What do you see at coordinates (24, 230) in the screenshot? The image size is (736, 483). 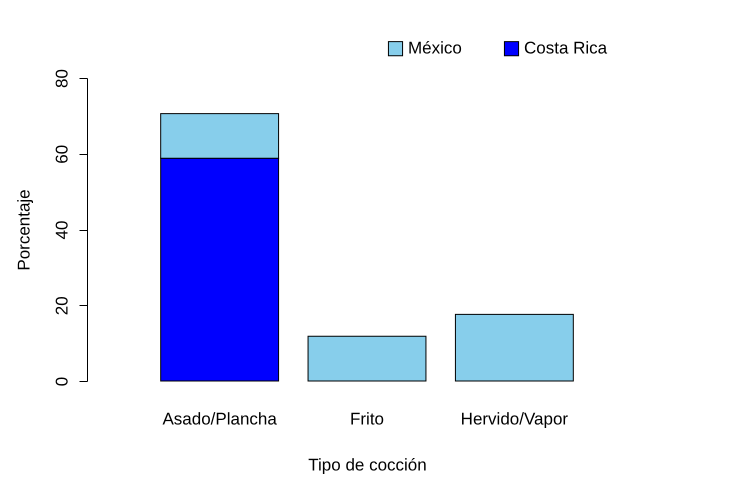 I see `y-axis-title: Porcentaje` at bounding box center [24, 230].